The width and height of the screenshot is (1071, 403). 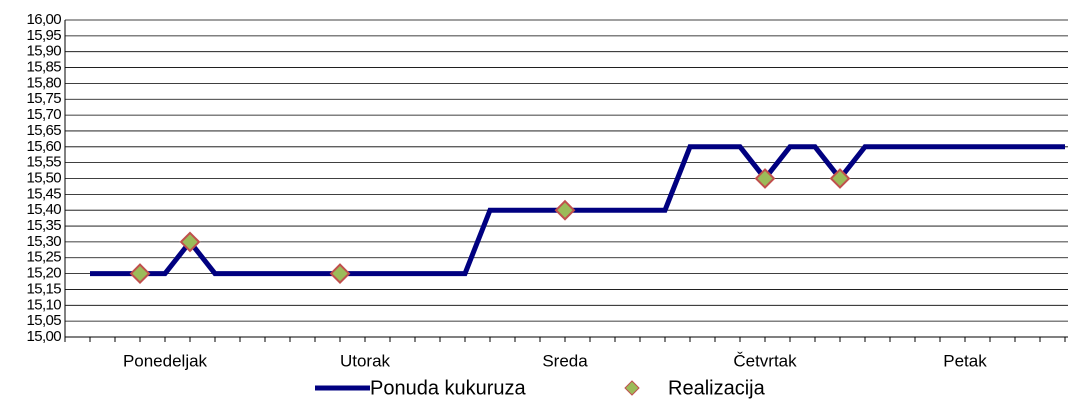 What do you see at coordinates (43, 209) in the screenshot?
I see `y-tick-label: 15,40` at bounding box center [43, 209].